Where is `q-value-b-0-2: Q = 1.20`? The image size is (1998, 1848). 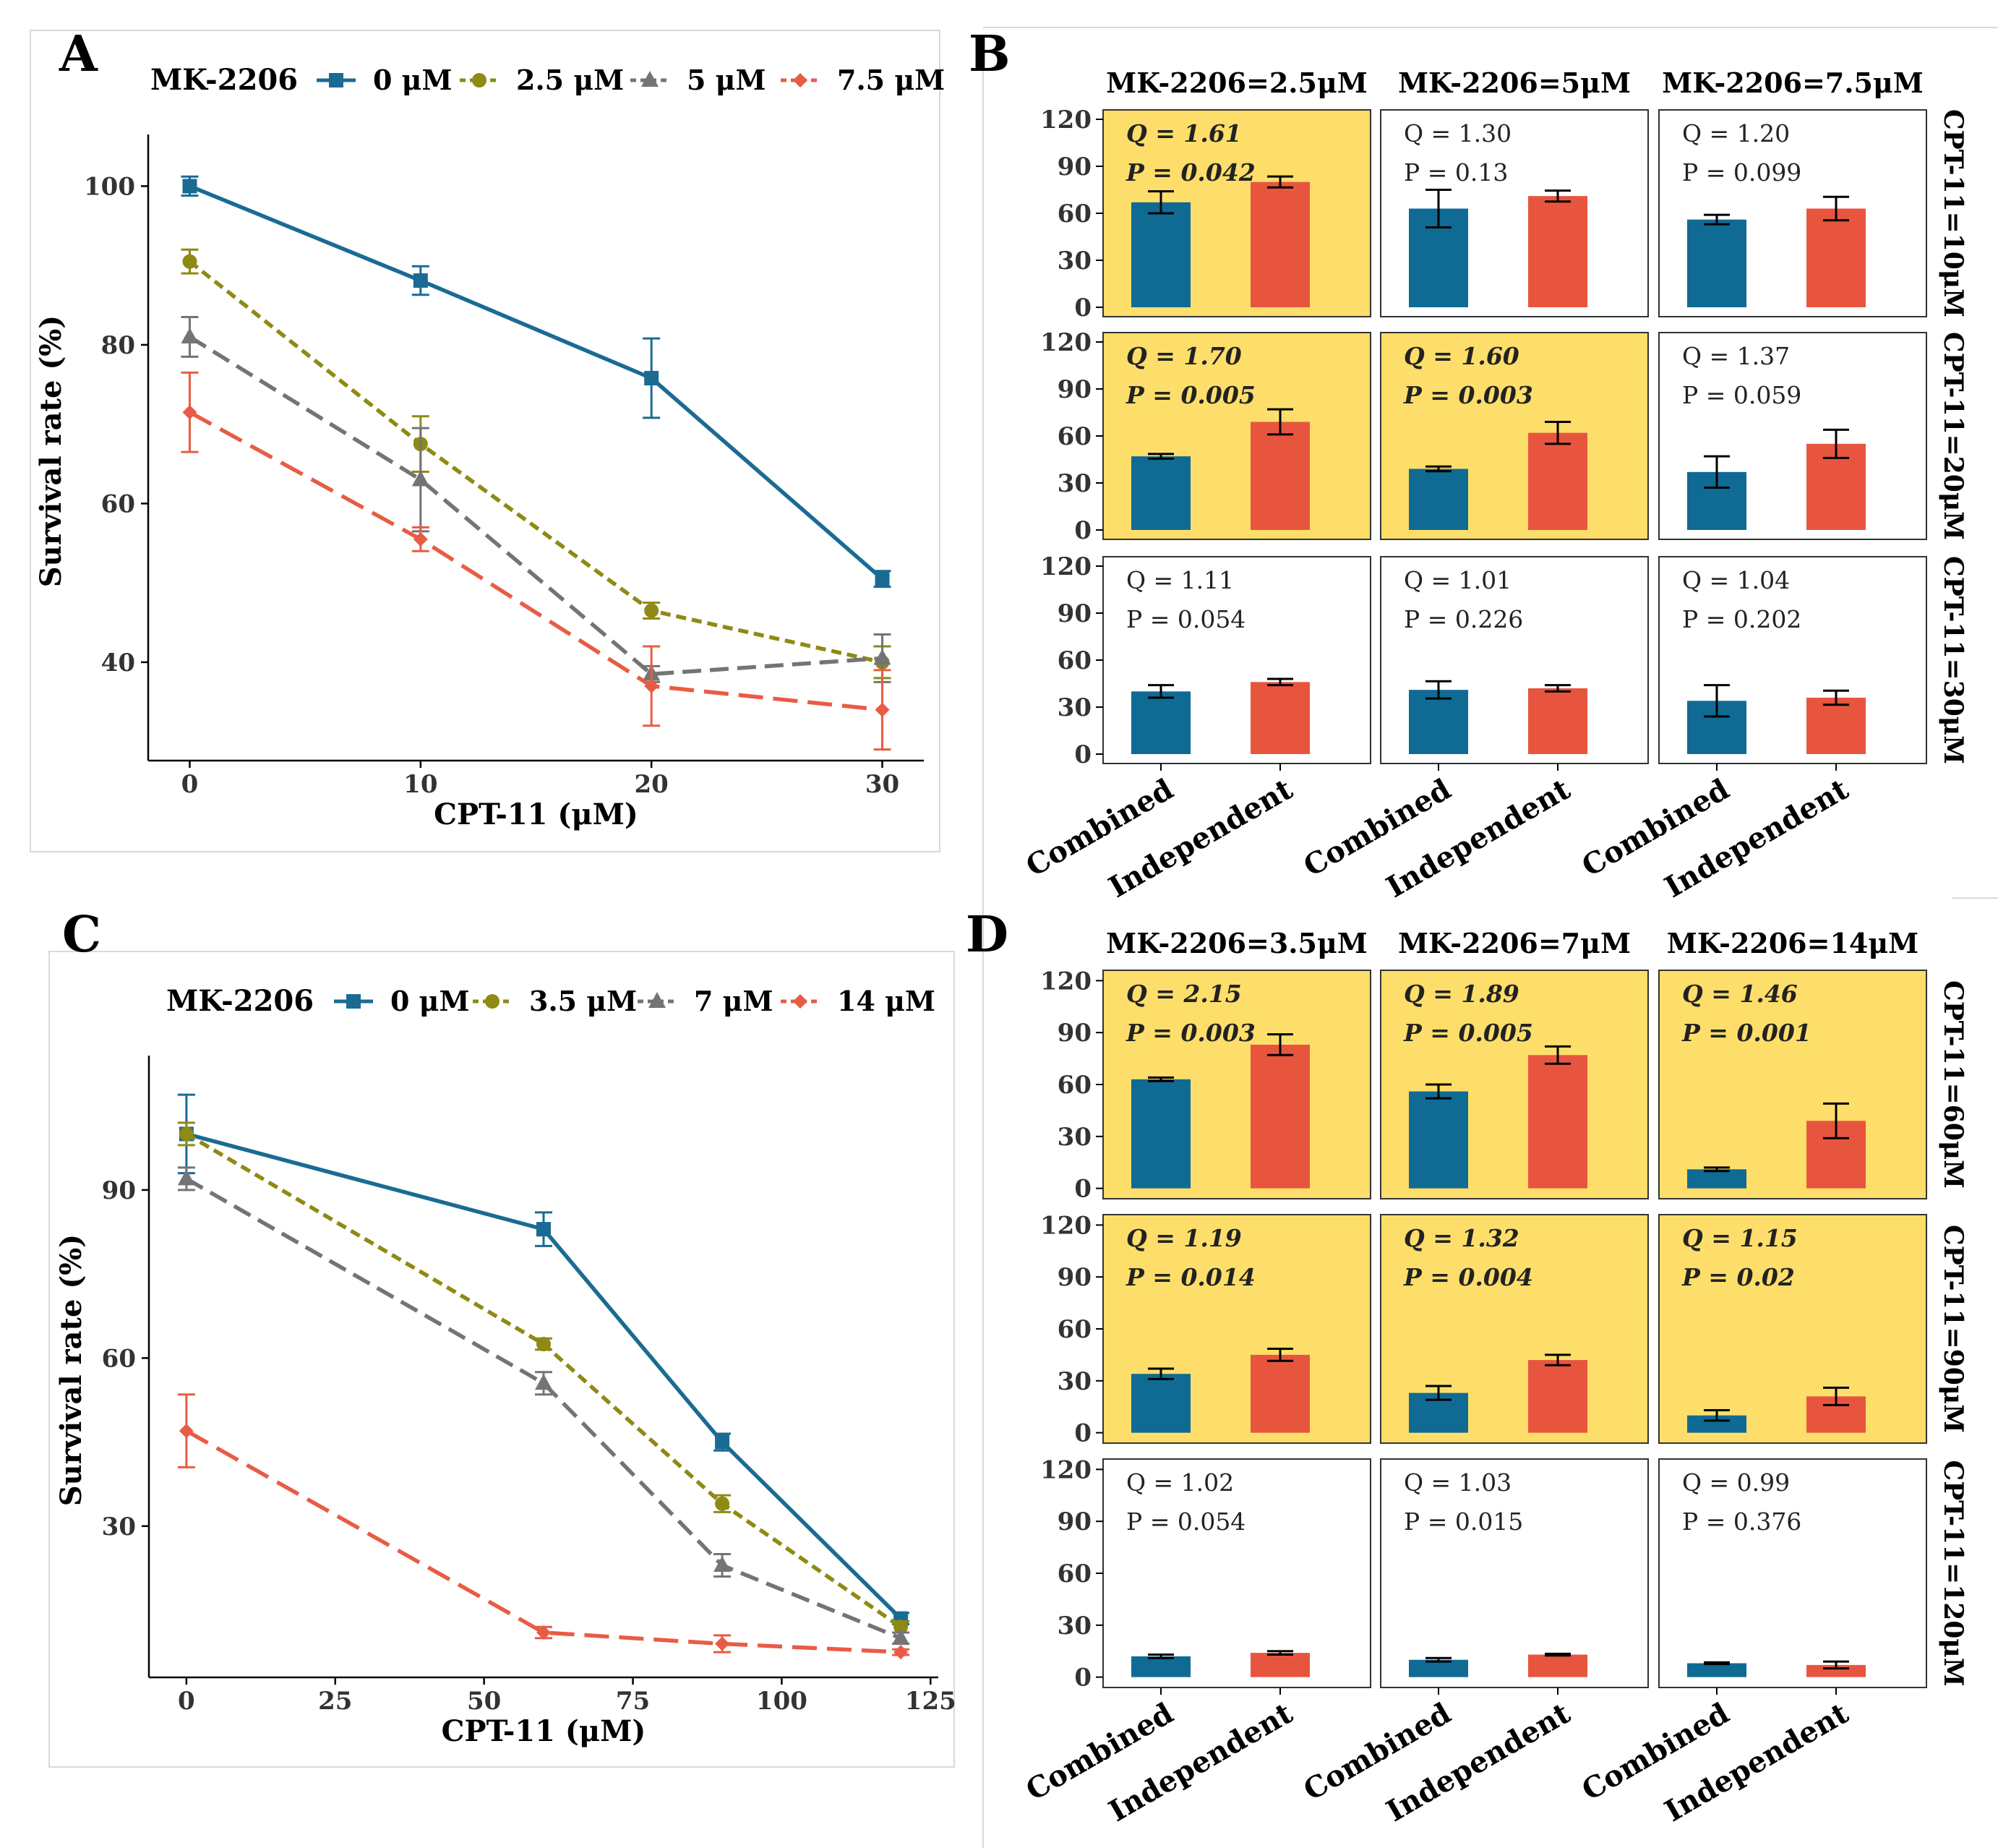
q-value-b-0-2: Q = 1.20 is located at coordinates (1736, 133).